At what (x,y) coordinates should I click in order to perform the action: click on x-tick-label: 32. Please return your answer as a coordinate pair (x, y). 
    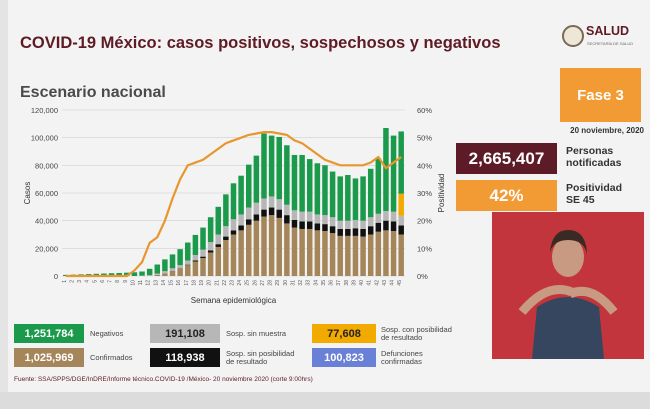
    Looking at the image, I should click on (301, 283).